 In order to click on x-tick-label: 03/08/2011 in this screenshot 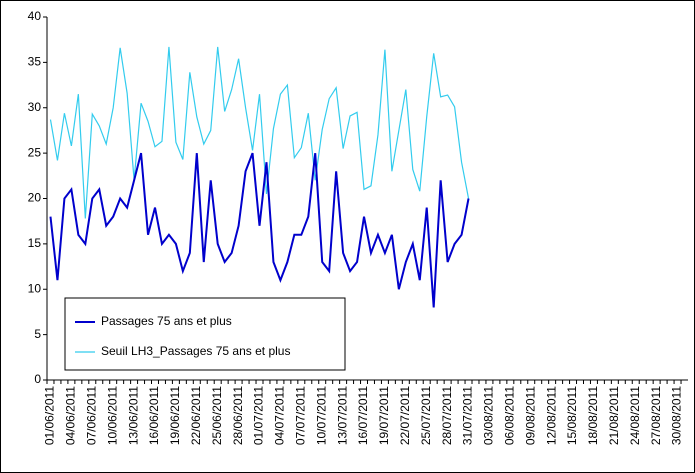, I will do `click(489, 415)`.